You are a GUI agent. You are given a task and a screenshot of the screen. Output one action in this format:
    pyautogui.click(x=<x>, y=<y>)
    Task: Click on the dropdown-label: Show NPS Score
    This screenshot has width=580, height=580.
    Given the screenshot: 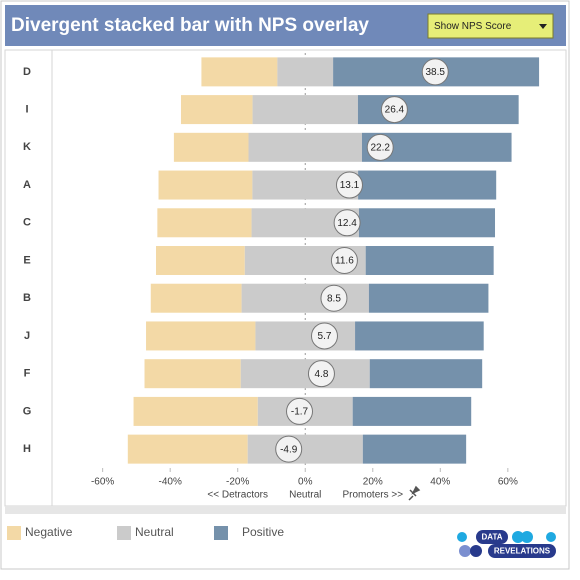 What is the action you would take?
    pyautogui.click(x=473, y=26)
    